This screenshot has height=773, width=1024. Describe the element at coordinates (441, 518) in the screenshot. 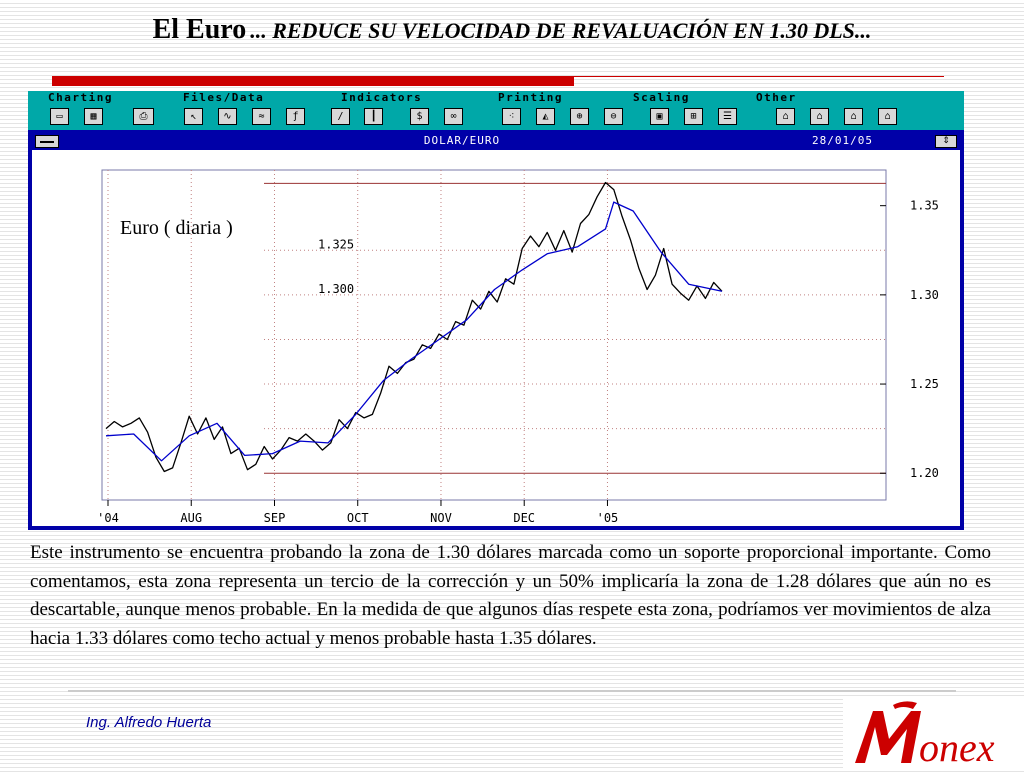

I see `x-tick-label: NOV` at that location.